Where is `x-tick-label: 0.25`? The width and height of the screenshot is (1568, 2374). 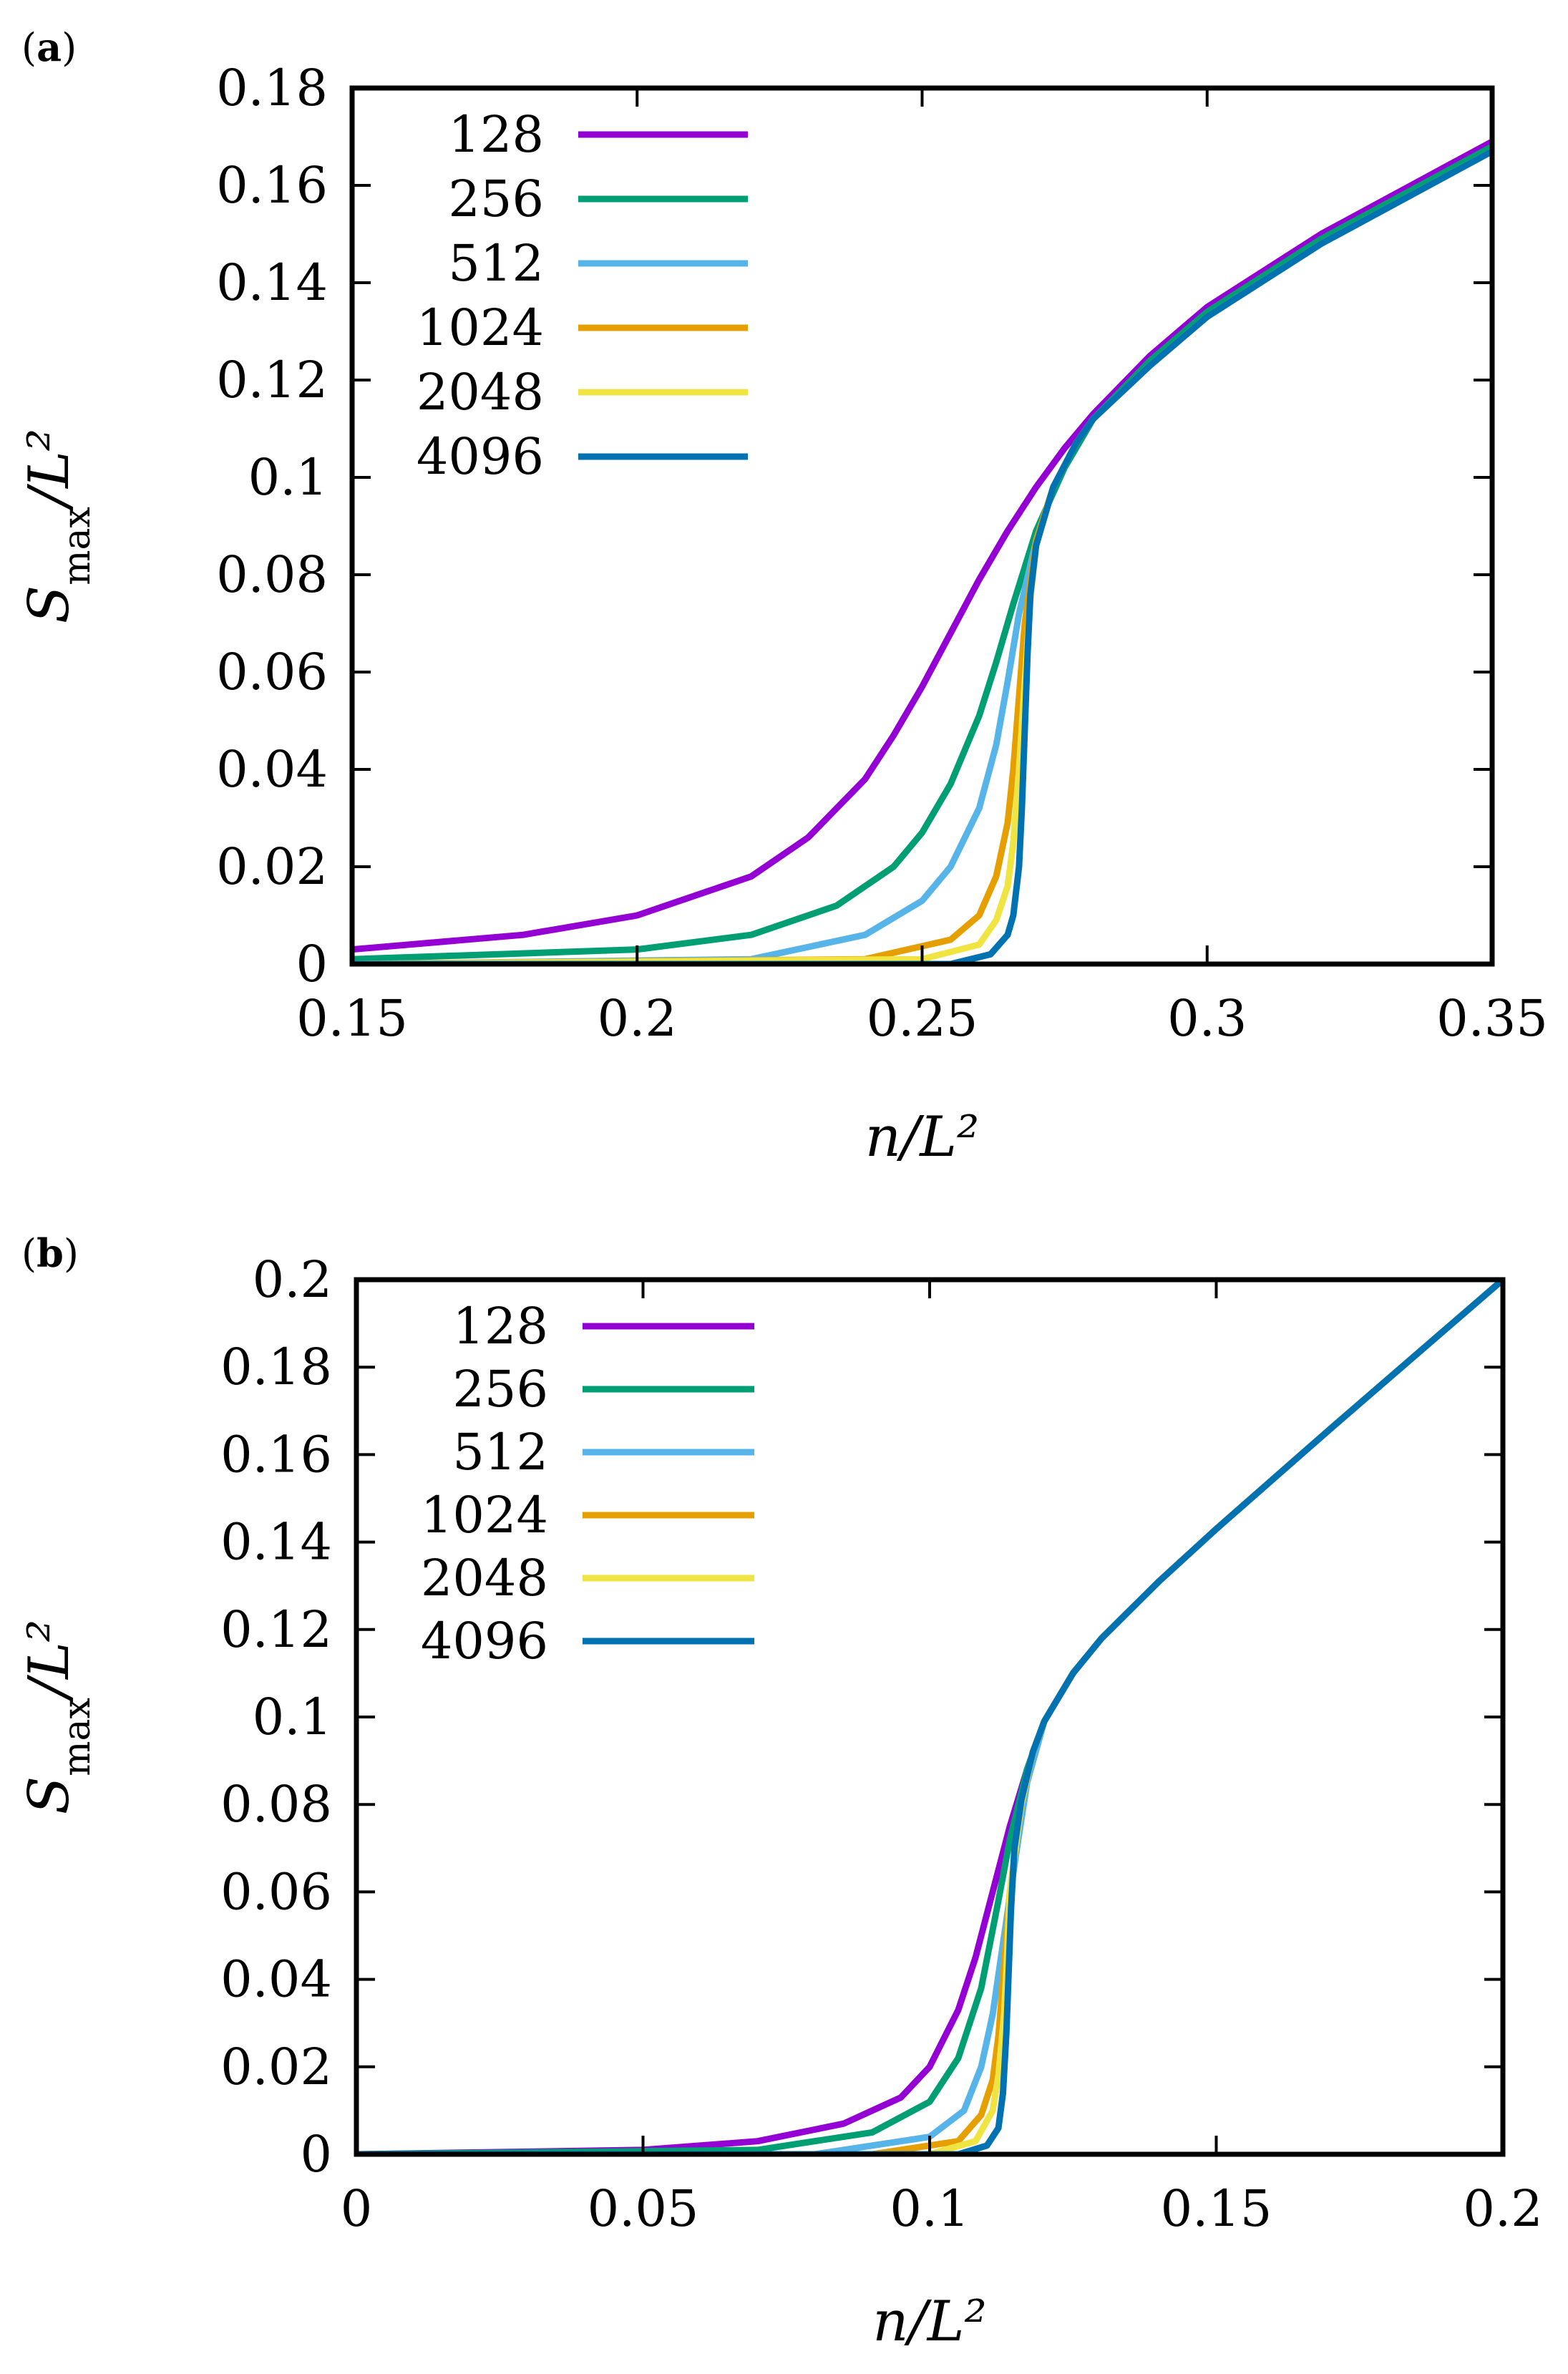
x-tick-label: 0.25 is located at coordinates (922, 1018).